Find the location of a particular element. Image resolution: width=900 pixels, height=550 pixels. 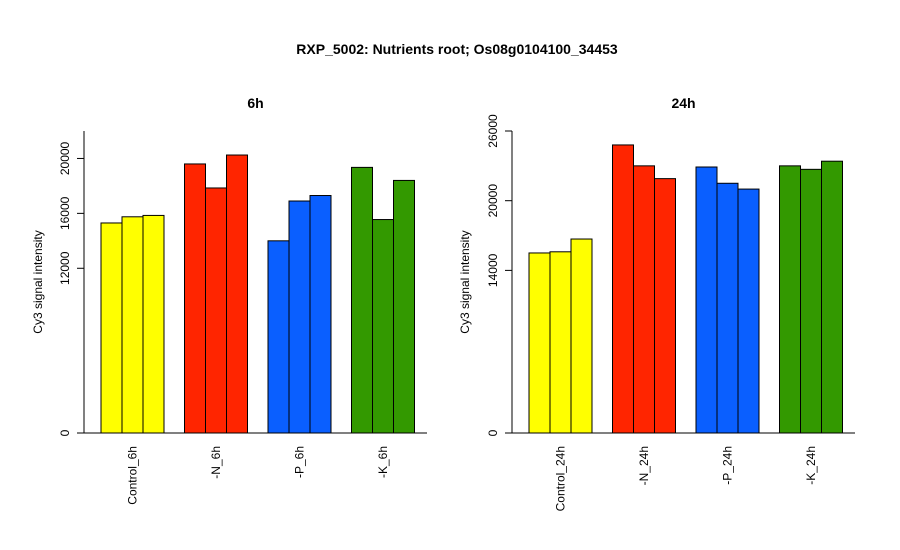

x-category-label: -N_6h is located at coordinates (216, 462).